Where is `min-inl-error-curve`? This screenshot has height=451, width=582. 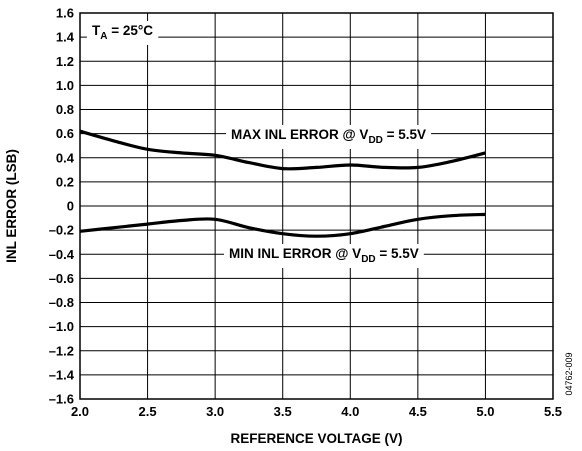
min-inl-error-curve is located at coordinates (282, 225).